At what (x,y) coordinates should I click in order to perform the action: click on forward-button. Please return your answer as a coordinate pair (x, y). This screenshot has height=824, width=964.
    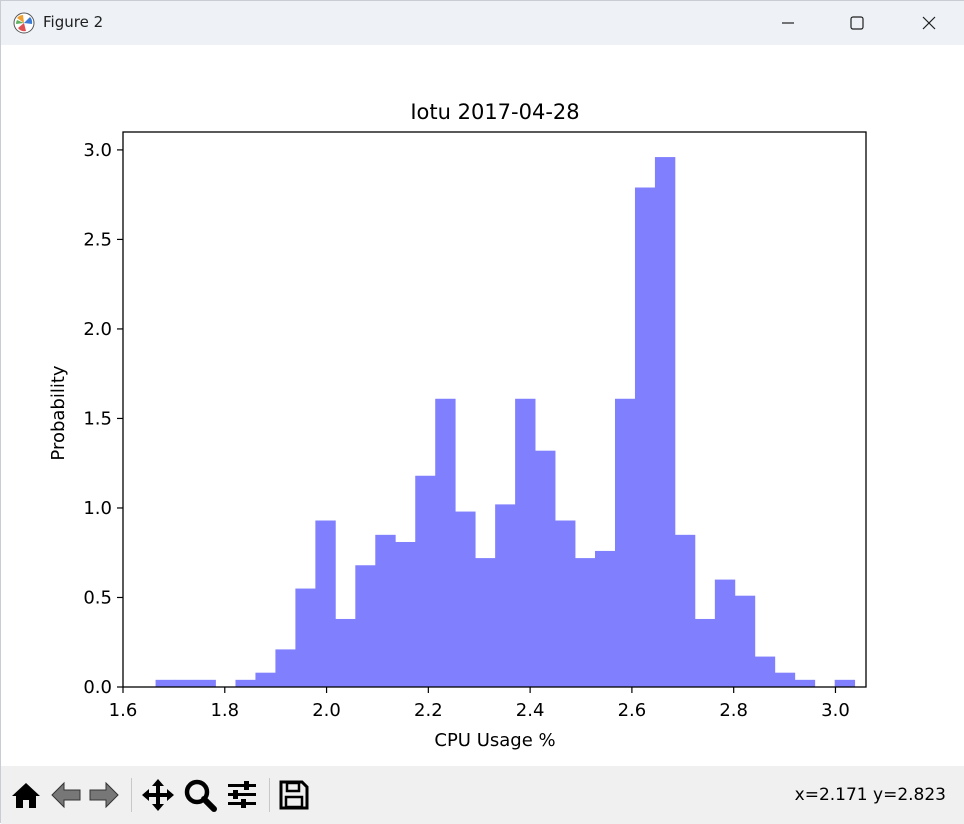
    Looking at the image, I should click on (104, 795).